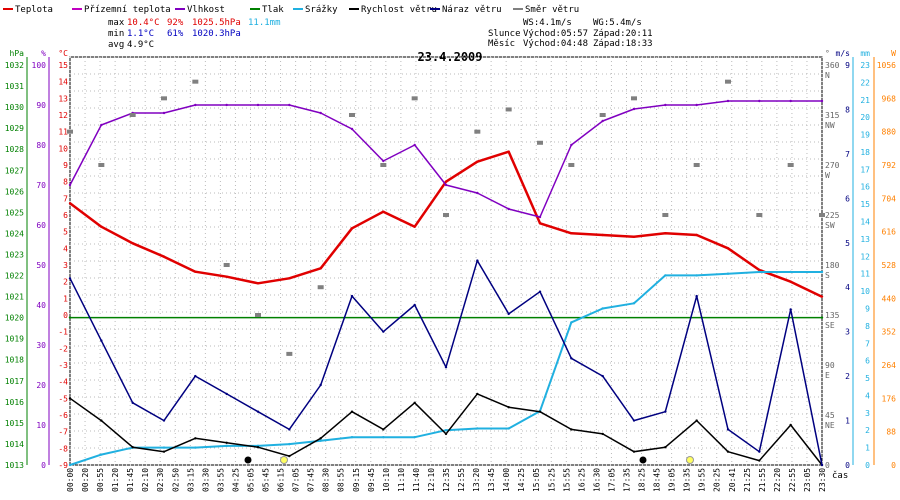 The image size is (900, 500). I want to click on stats-label: max, so click(116, 23).